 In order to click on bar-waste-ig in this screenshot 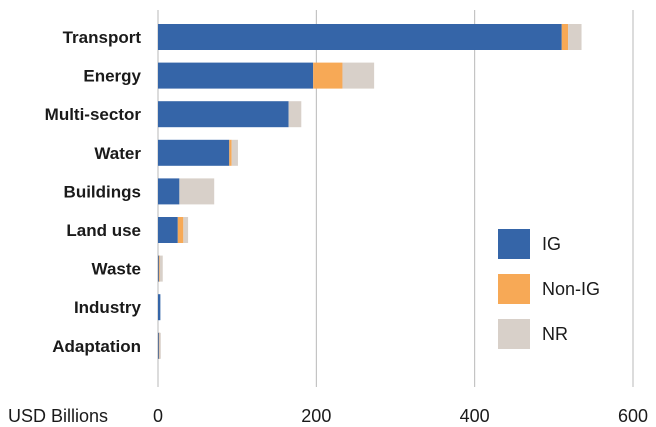, I will do `click(159, 268)`.